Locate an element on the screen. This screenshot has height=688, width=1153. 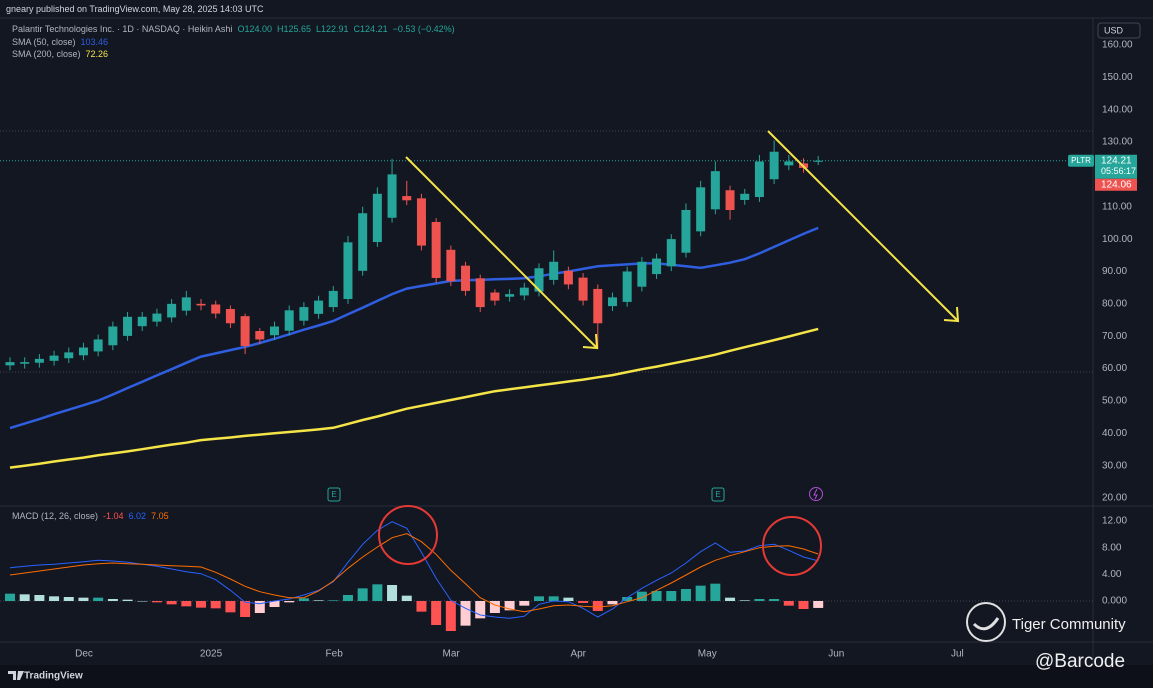
bid-price: 124.06 is located at coordinates (1116, 184).